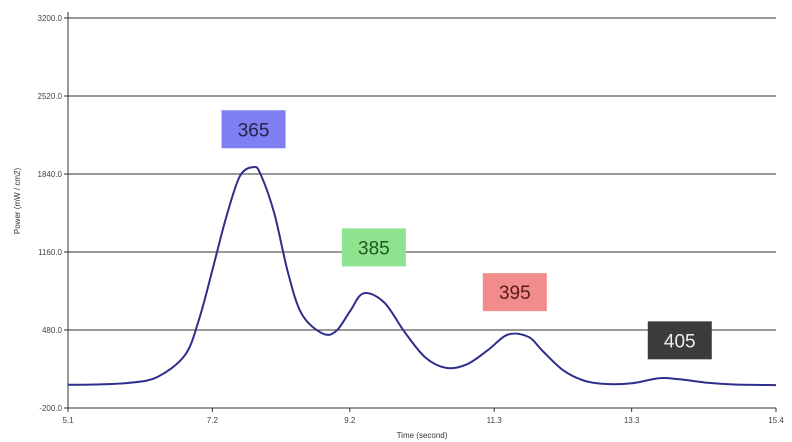 The width and height of the screenshot is (792, 442). I want to click on badge-label: 405, so click(680, 341).